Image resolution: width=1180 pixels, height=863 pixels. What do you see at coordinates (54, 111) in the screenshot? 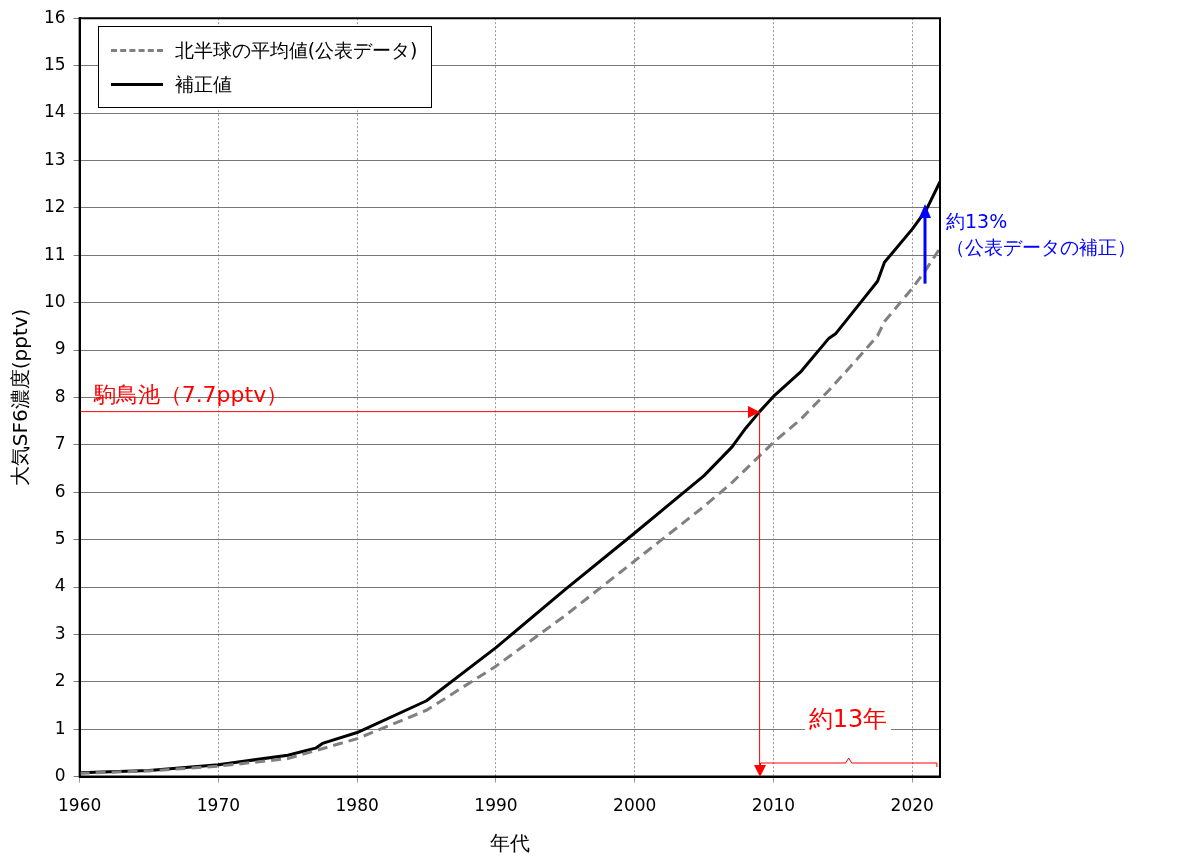
I see `y-tick-label: 14` at bounding box center [54, 111].